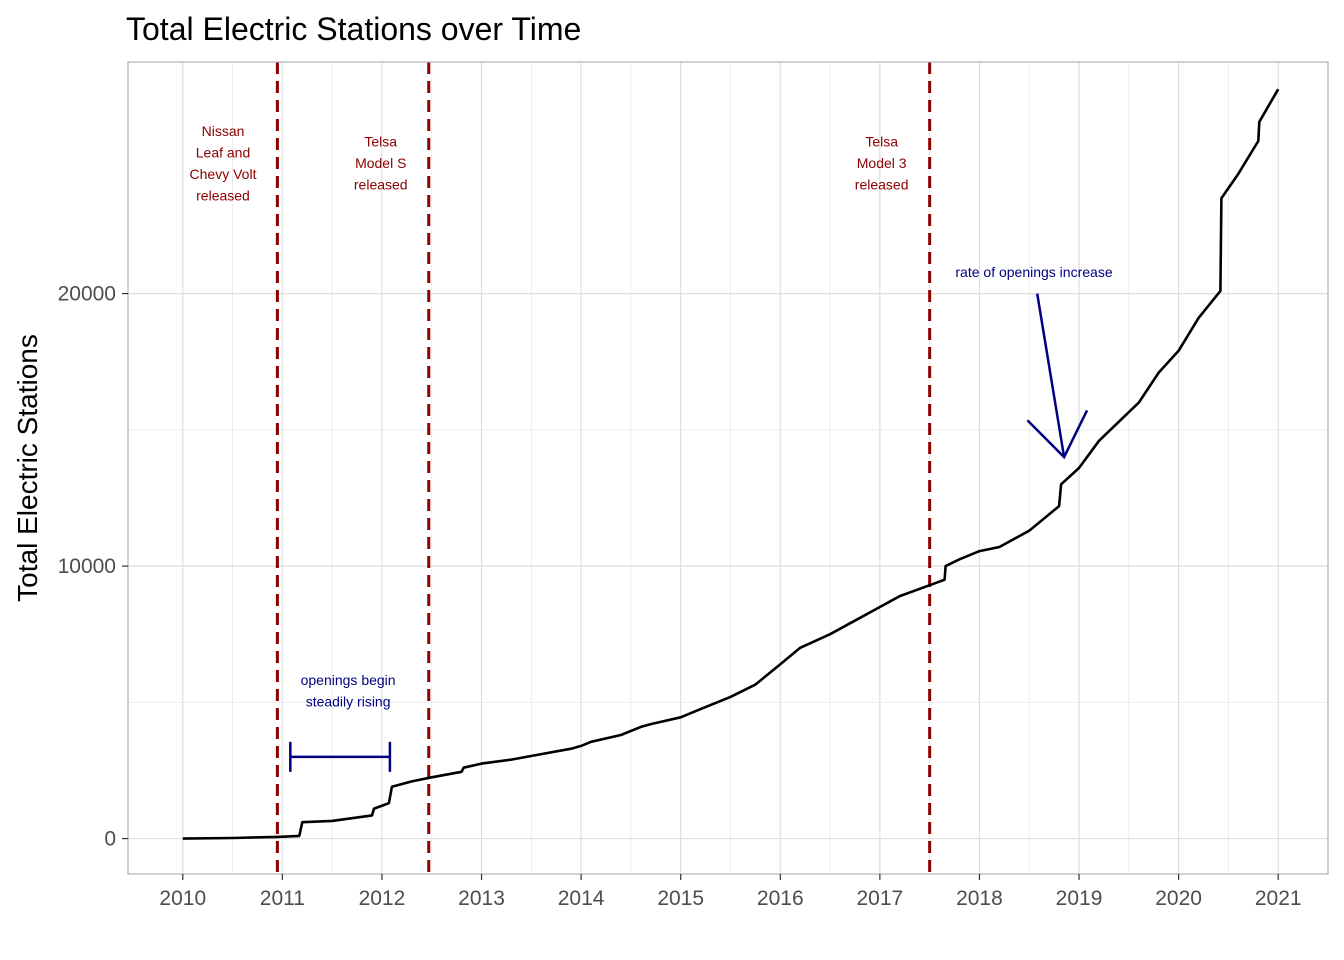 The image size is (1344, 960). Describe the element at coordinates (882, 163) in the screenshot. I see `release-annotation-text: Model 3` at that location.